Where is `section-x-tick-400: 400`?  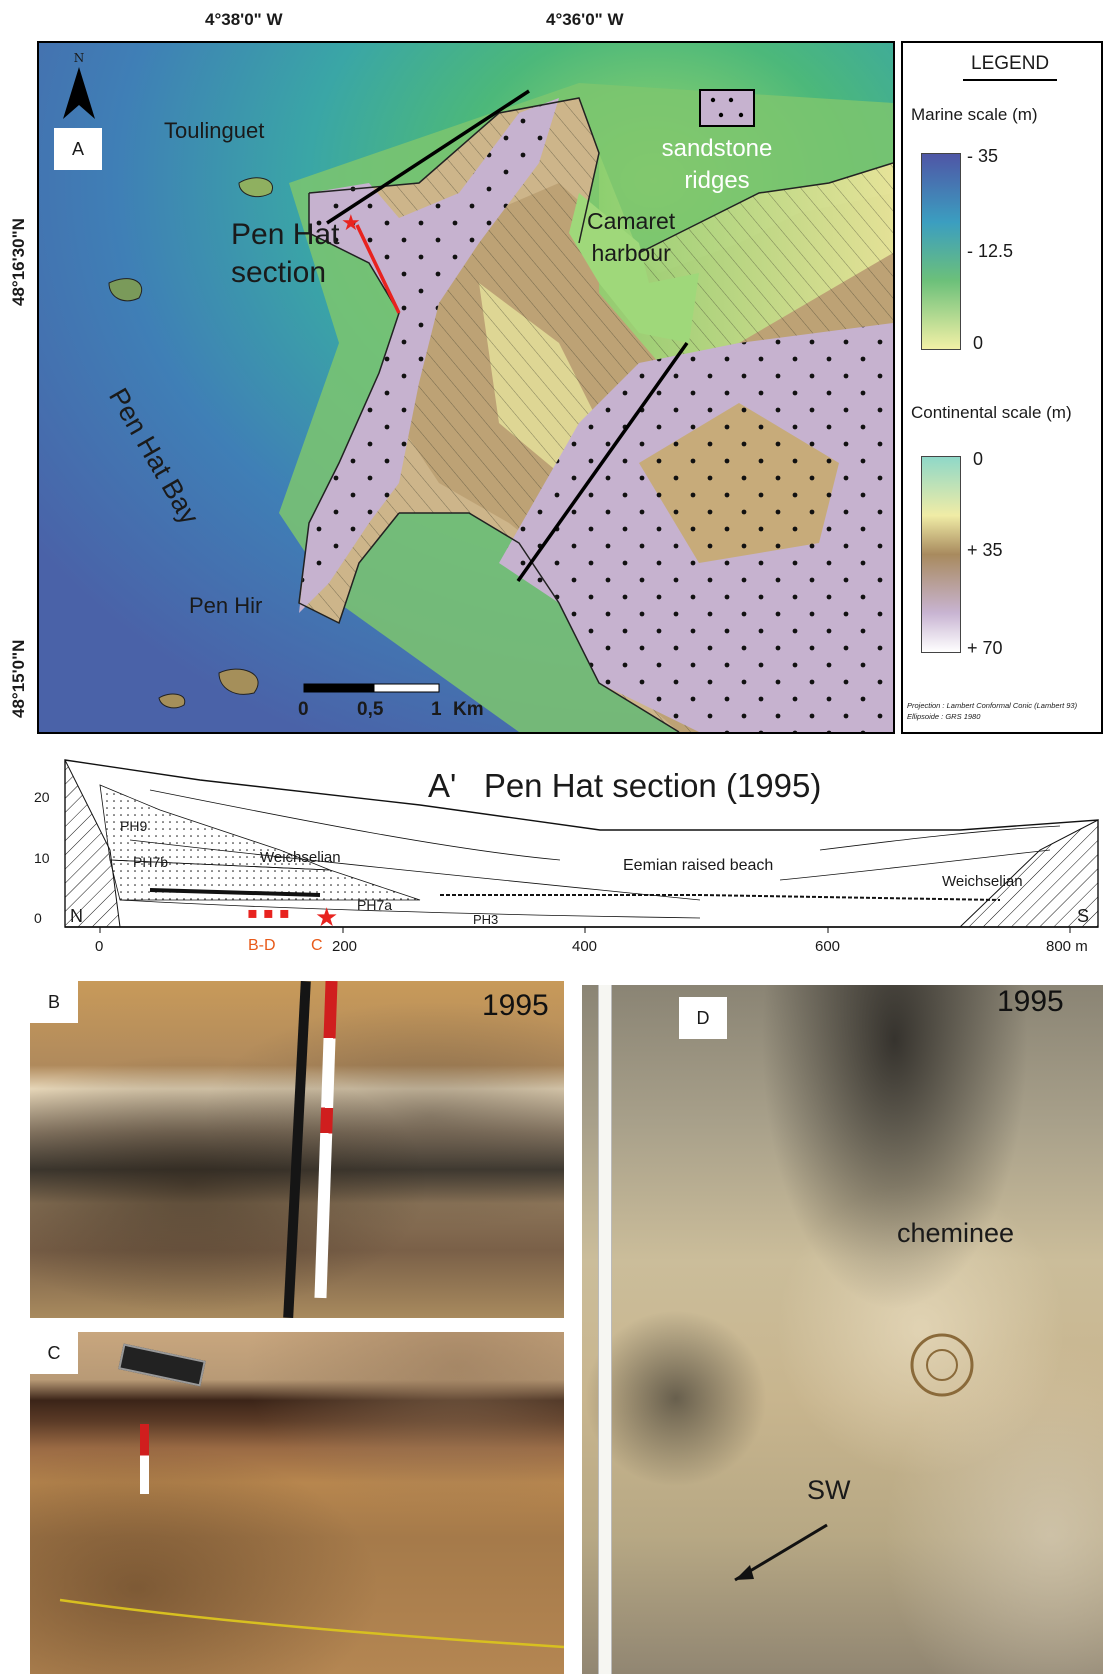
section-x-tick-400: 400 is located at coordinates (585, 946).